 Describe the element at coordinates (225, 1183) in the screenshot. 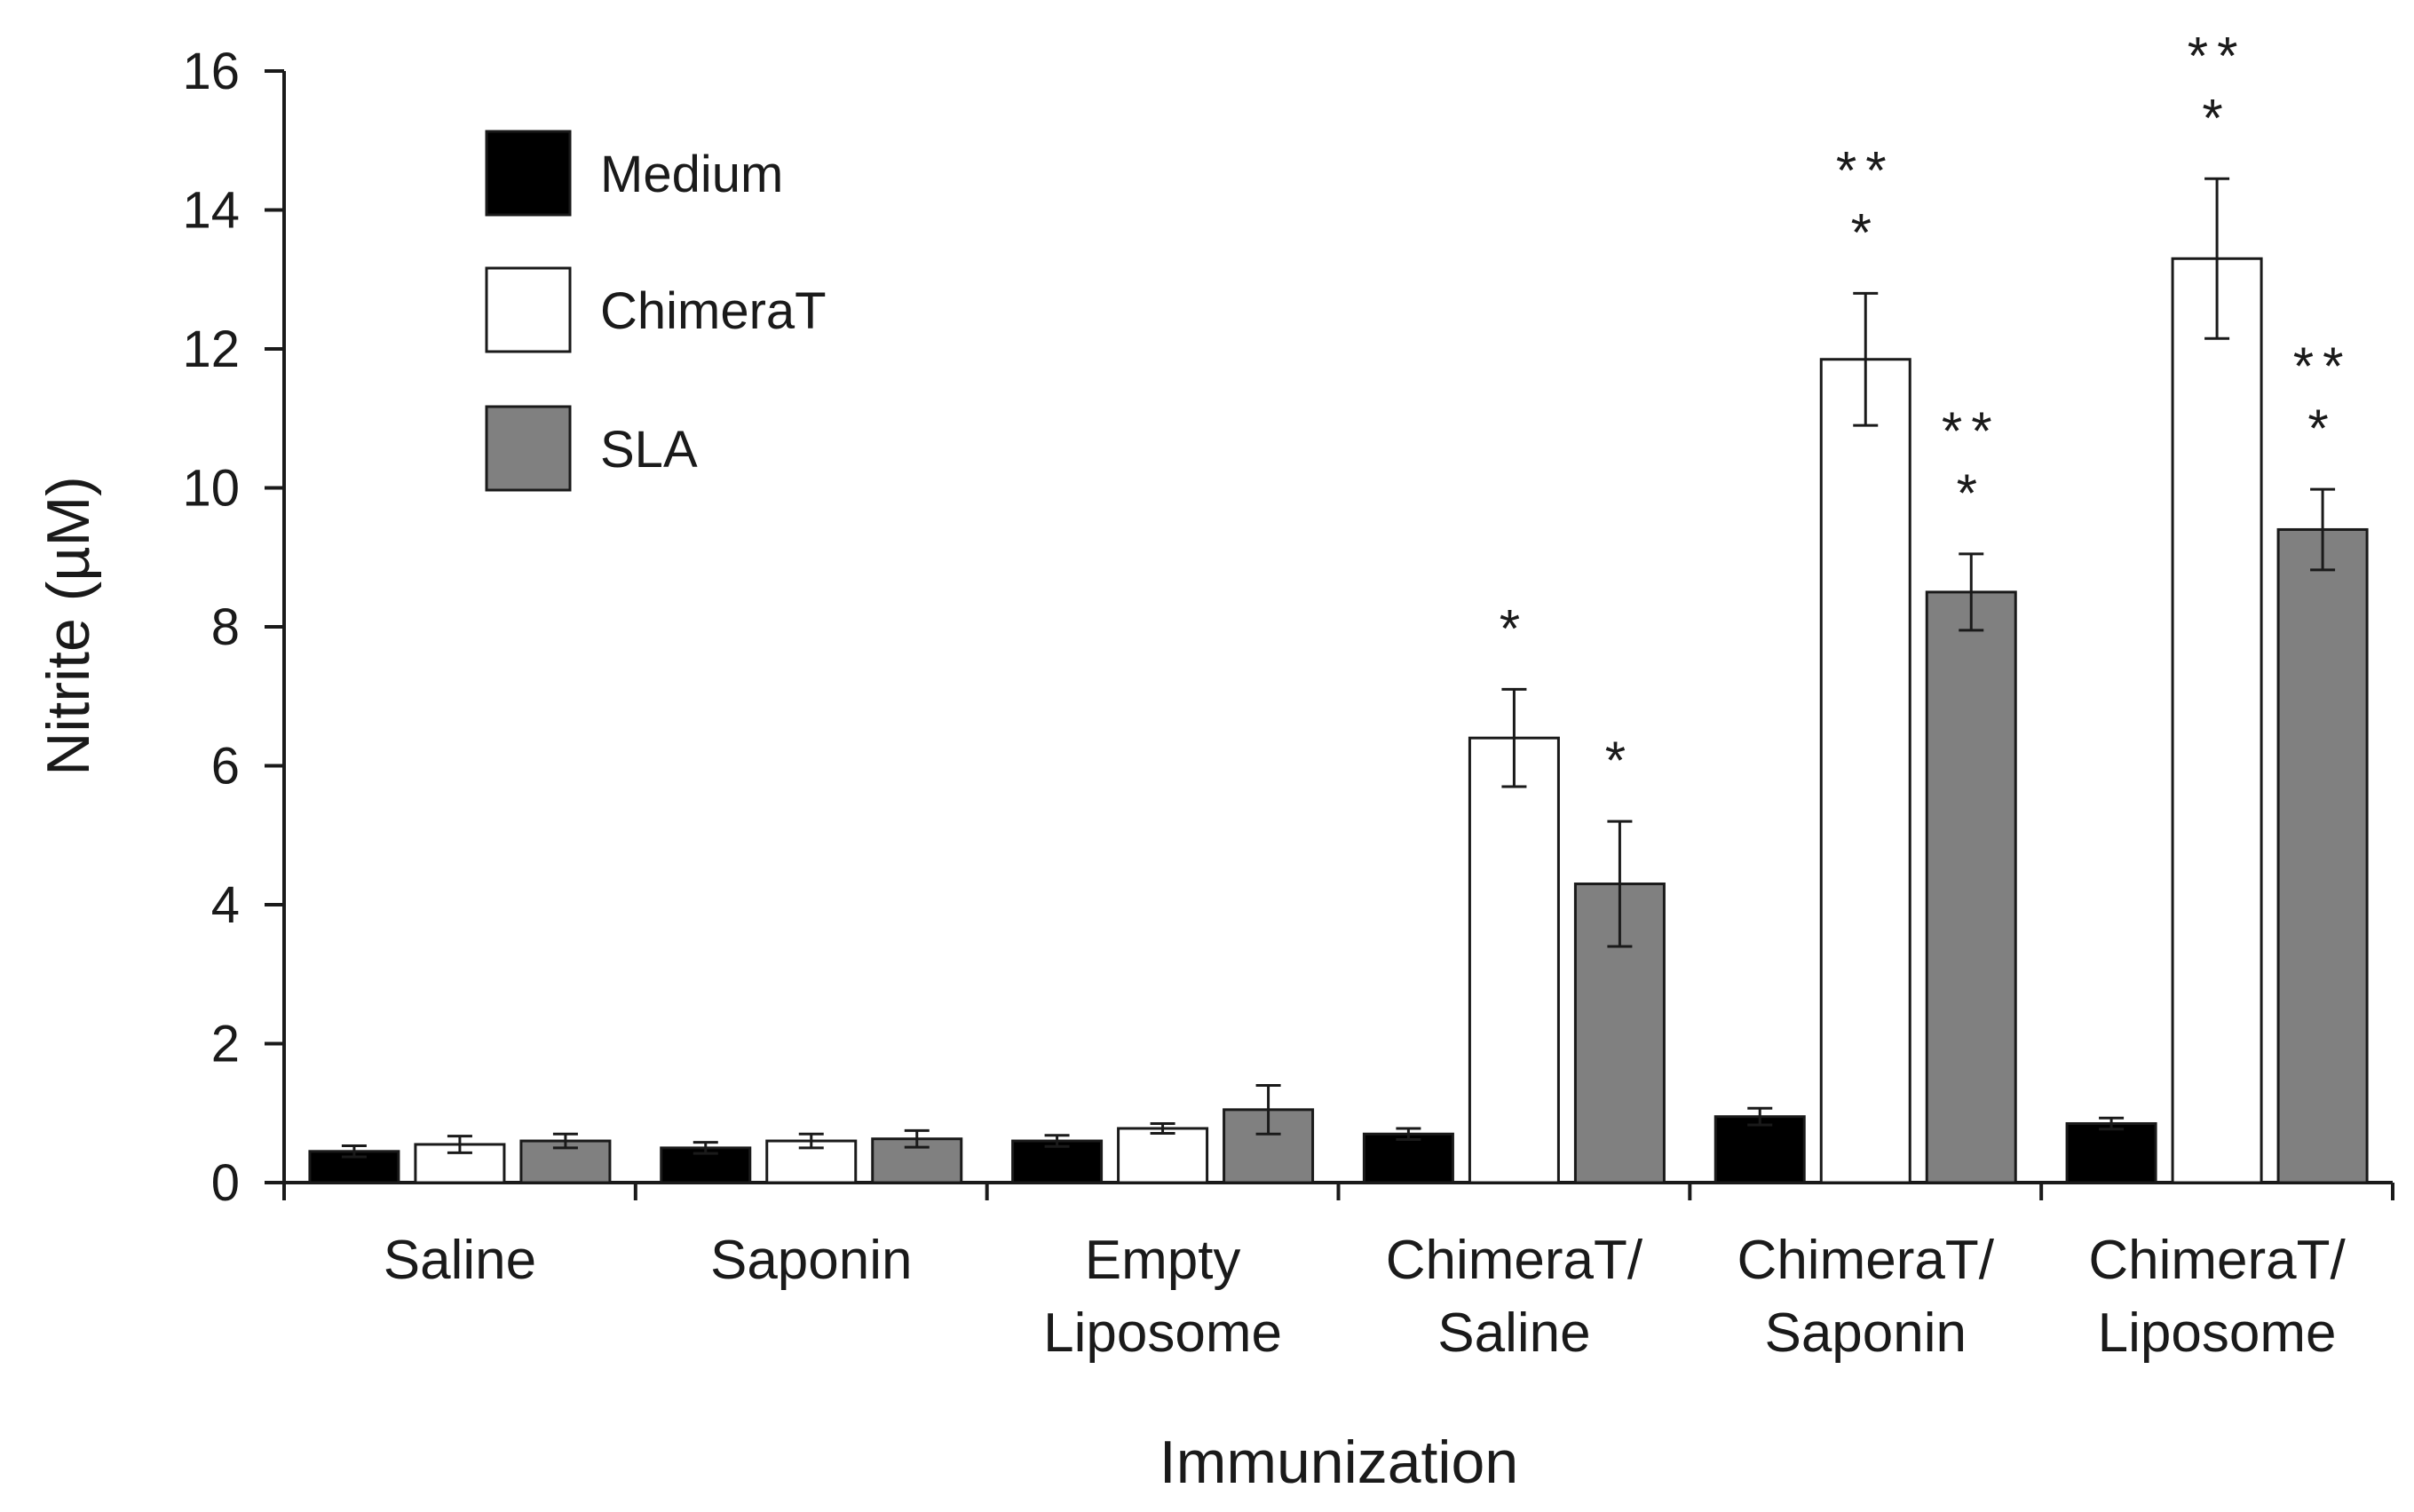

I see `y-tick-label: 0` at that location.